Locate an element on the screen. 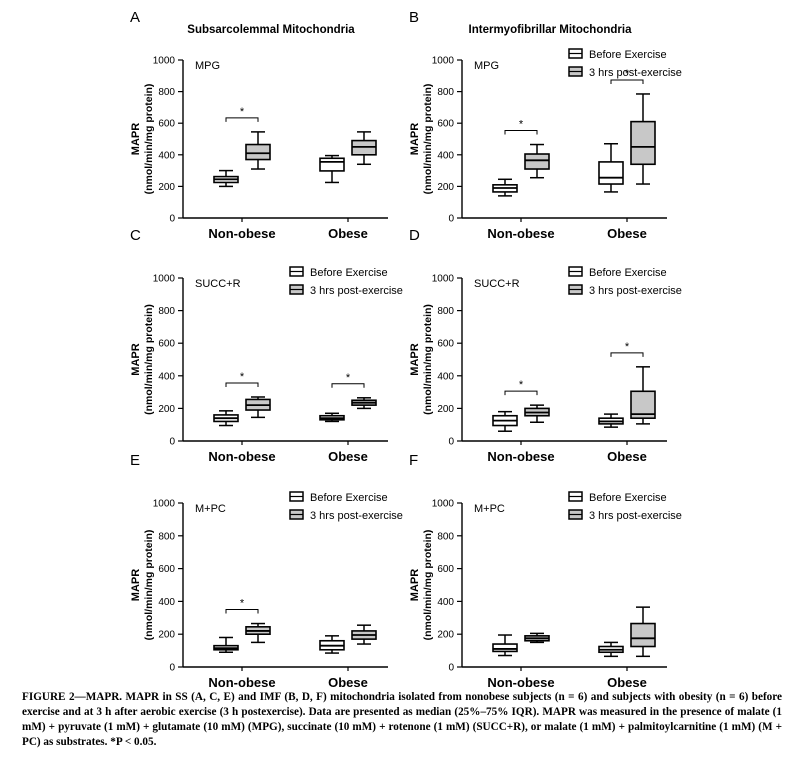 This screenshot has width=800, height=757. substrate-label: M+PC is located at coordinates (489, 509).